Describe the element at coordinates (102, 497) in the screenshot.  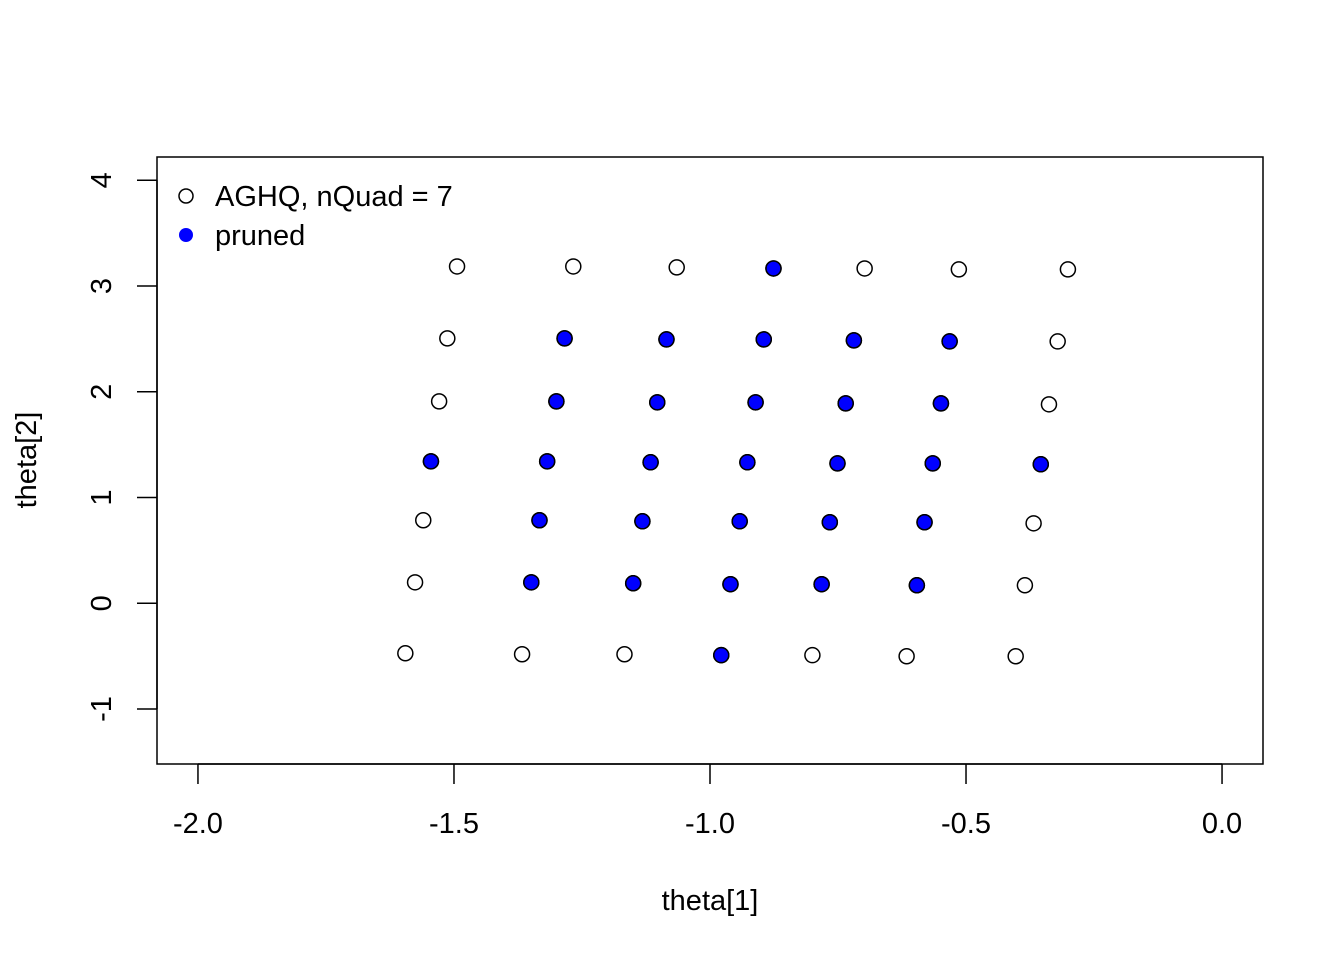
I see `y-tick-label: 1` at that location.